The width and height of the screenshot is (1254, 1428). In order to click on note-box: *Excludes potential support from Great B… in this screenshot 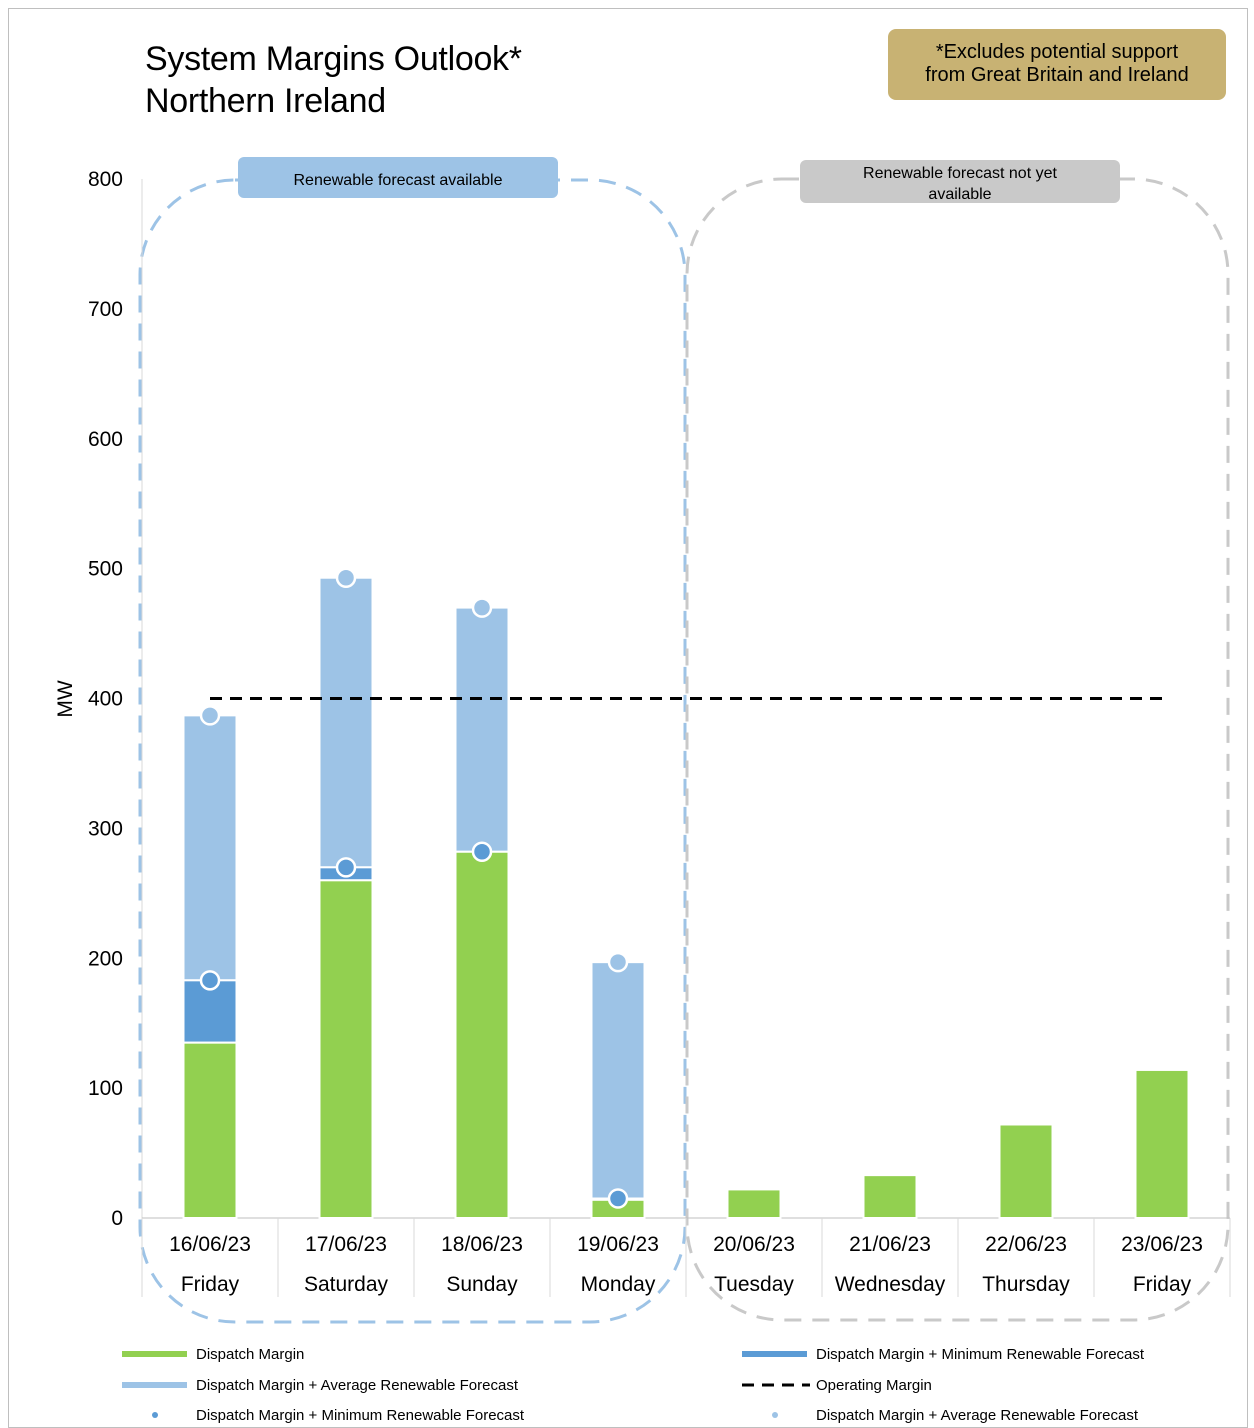, I will do `click(1057, 64)`.